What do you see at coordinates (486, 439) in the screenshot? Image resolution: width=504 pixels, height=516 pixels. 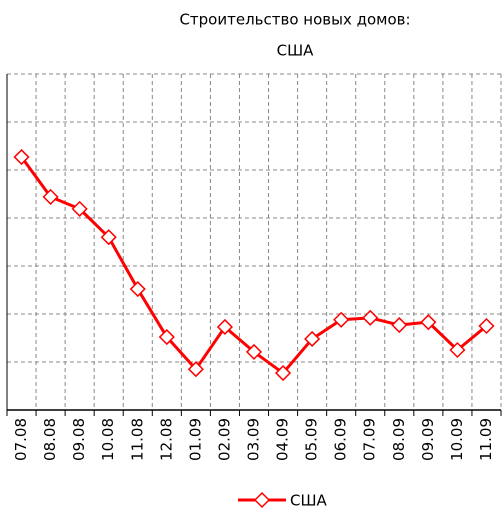 I see `x-tick-label: 11.09` at bounding box center [486, 439].